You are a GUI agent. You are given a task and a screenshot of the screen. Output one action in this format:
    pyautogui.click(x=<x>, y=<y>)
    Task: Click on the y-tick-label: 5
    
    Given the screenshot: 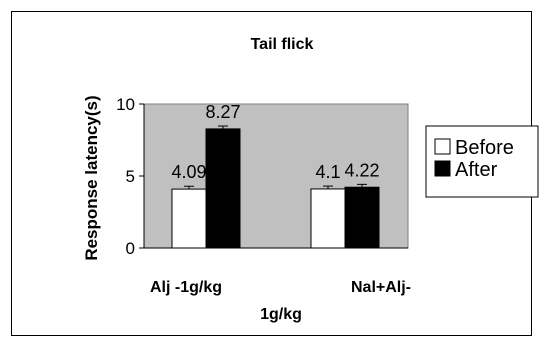 What is the action you would take?
    pyautogui.click(x=130, y=176)
    